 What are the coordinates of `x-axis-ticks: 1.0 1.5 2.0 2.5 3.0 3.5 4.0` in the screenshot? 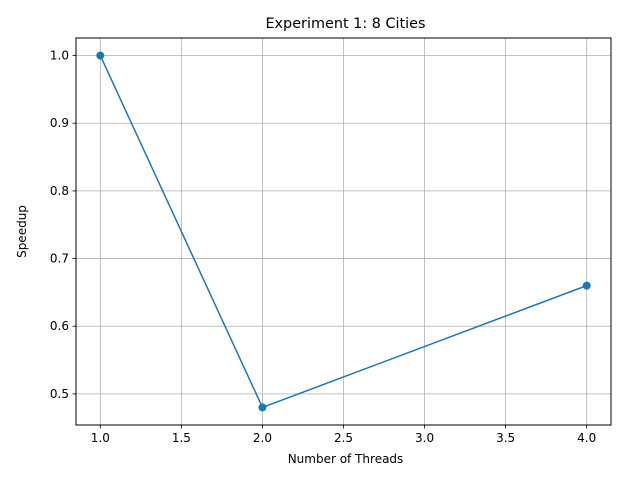 It's located at (343, 435).